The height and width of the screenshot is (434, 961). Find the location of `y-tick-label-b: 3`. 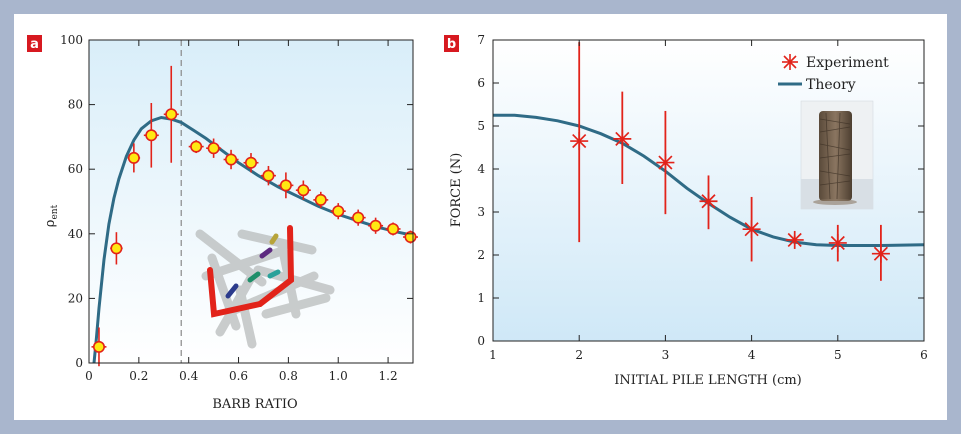

y-tick-label-b: 3 is located at coordinates (481, 212).